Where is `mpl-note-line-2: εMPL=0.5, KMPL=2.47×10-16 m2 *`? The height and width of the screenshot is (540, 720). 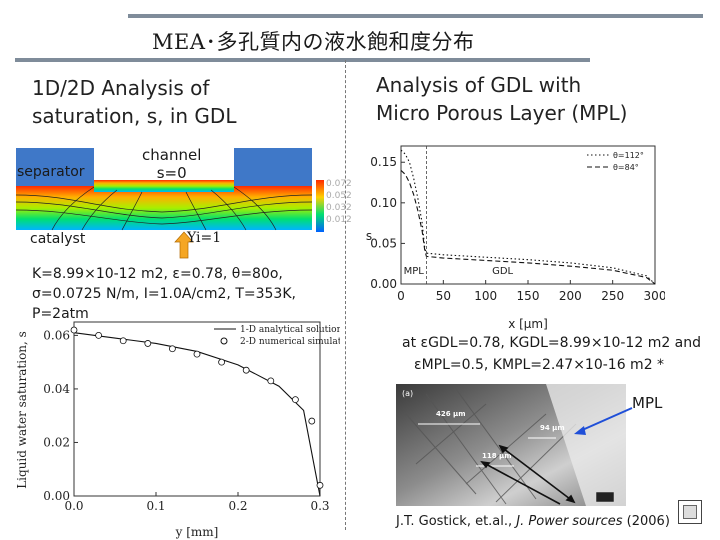
mpl-note-line-2: εMPL=0.5, KMPL=2.47×10-16 m2 * is located at coordinates (539, 365).